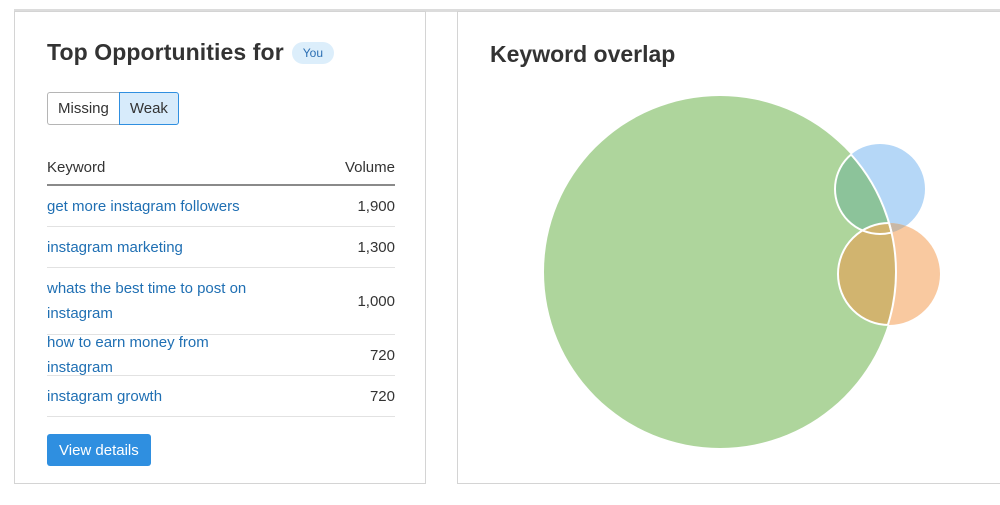 Image resolution: width=1000 pixels, height=505 pixels. Describe the element at coordinates (148, 108) in the screenshot. I see `weak-toggle-button: Weak` at that location.